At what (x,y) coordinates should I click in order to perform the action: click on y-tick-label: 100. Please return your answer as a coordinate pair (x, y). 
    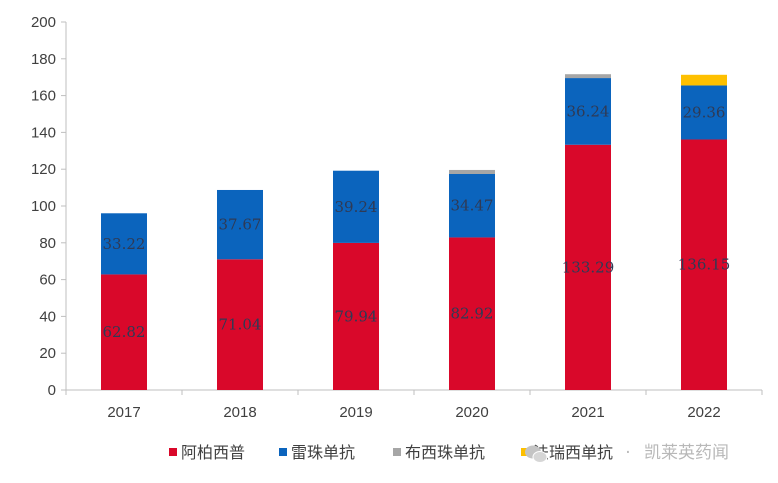
    Looking at the image, I should click on (43, 206).